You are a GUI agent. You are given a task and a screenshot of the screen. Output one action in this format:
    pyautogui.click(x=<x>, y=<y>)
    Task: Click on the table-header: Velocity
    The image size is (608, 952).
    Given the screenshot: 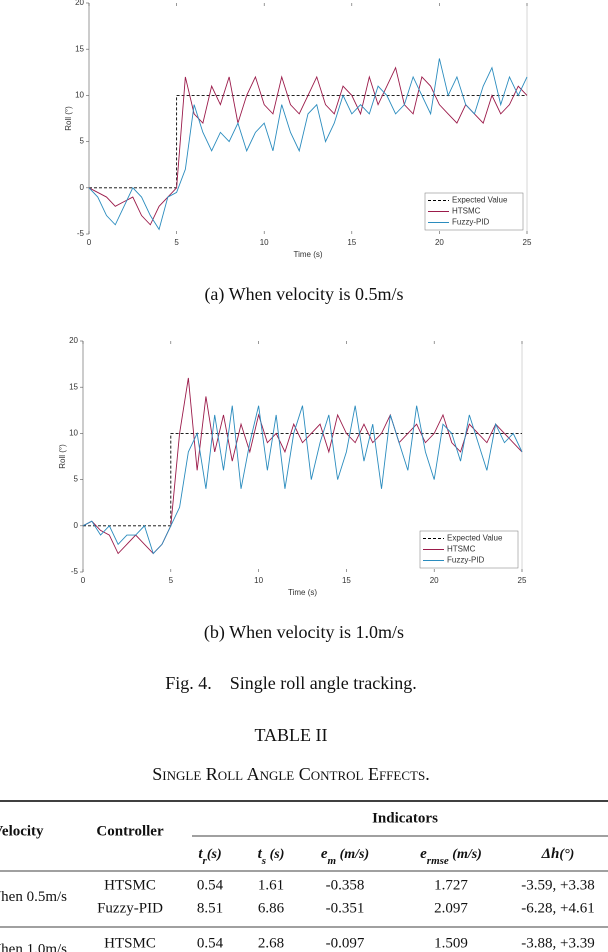 What is the action you would take?
    pyautogui.click(x=22, y=831)
    